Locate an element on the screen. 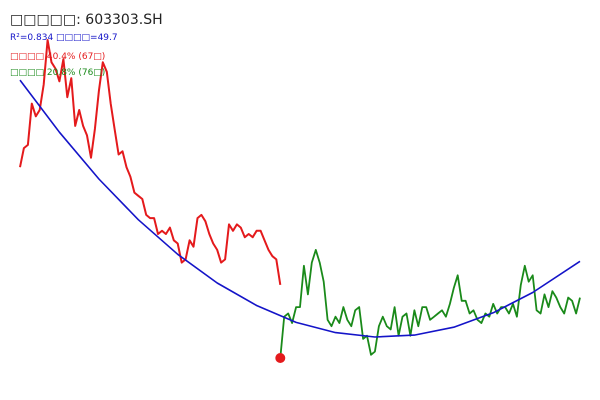 This screenshot has width=600, height=400. drawdown-stat-label: □□□□ 40.4% (67□) is located at coordinates (57, 57).